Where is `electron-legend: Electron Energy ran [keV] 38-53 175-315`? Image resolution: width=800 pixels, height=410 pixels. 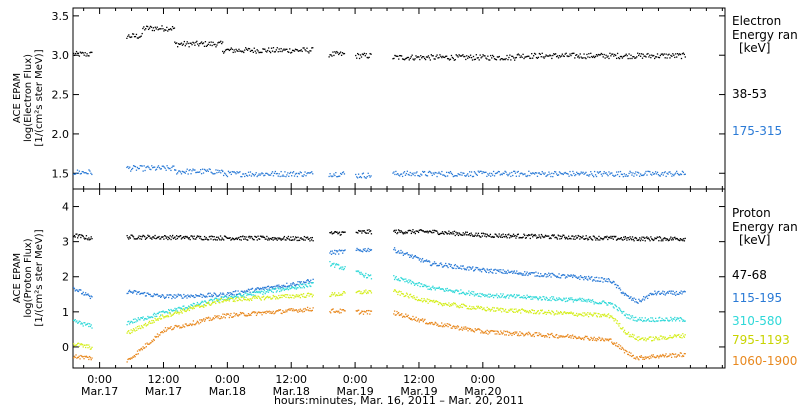 electron-legend: Electron Energy ran [keV] 38-53 175-315 is located at coordinates (765, 76).